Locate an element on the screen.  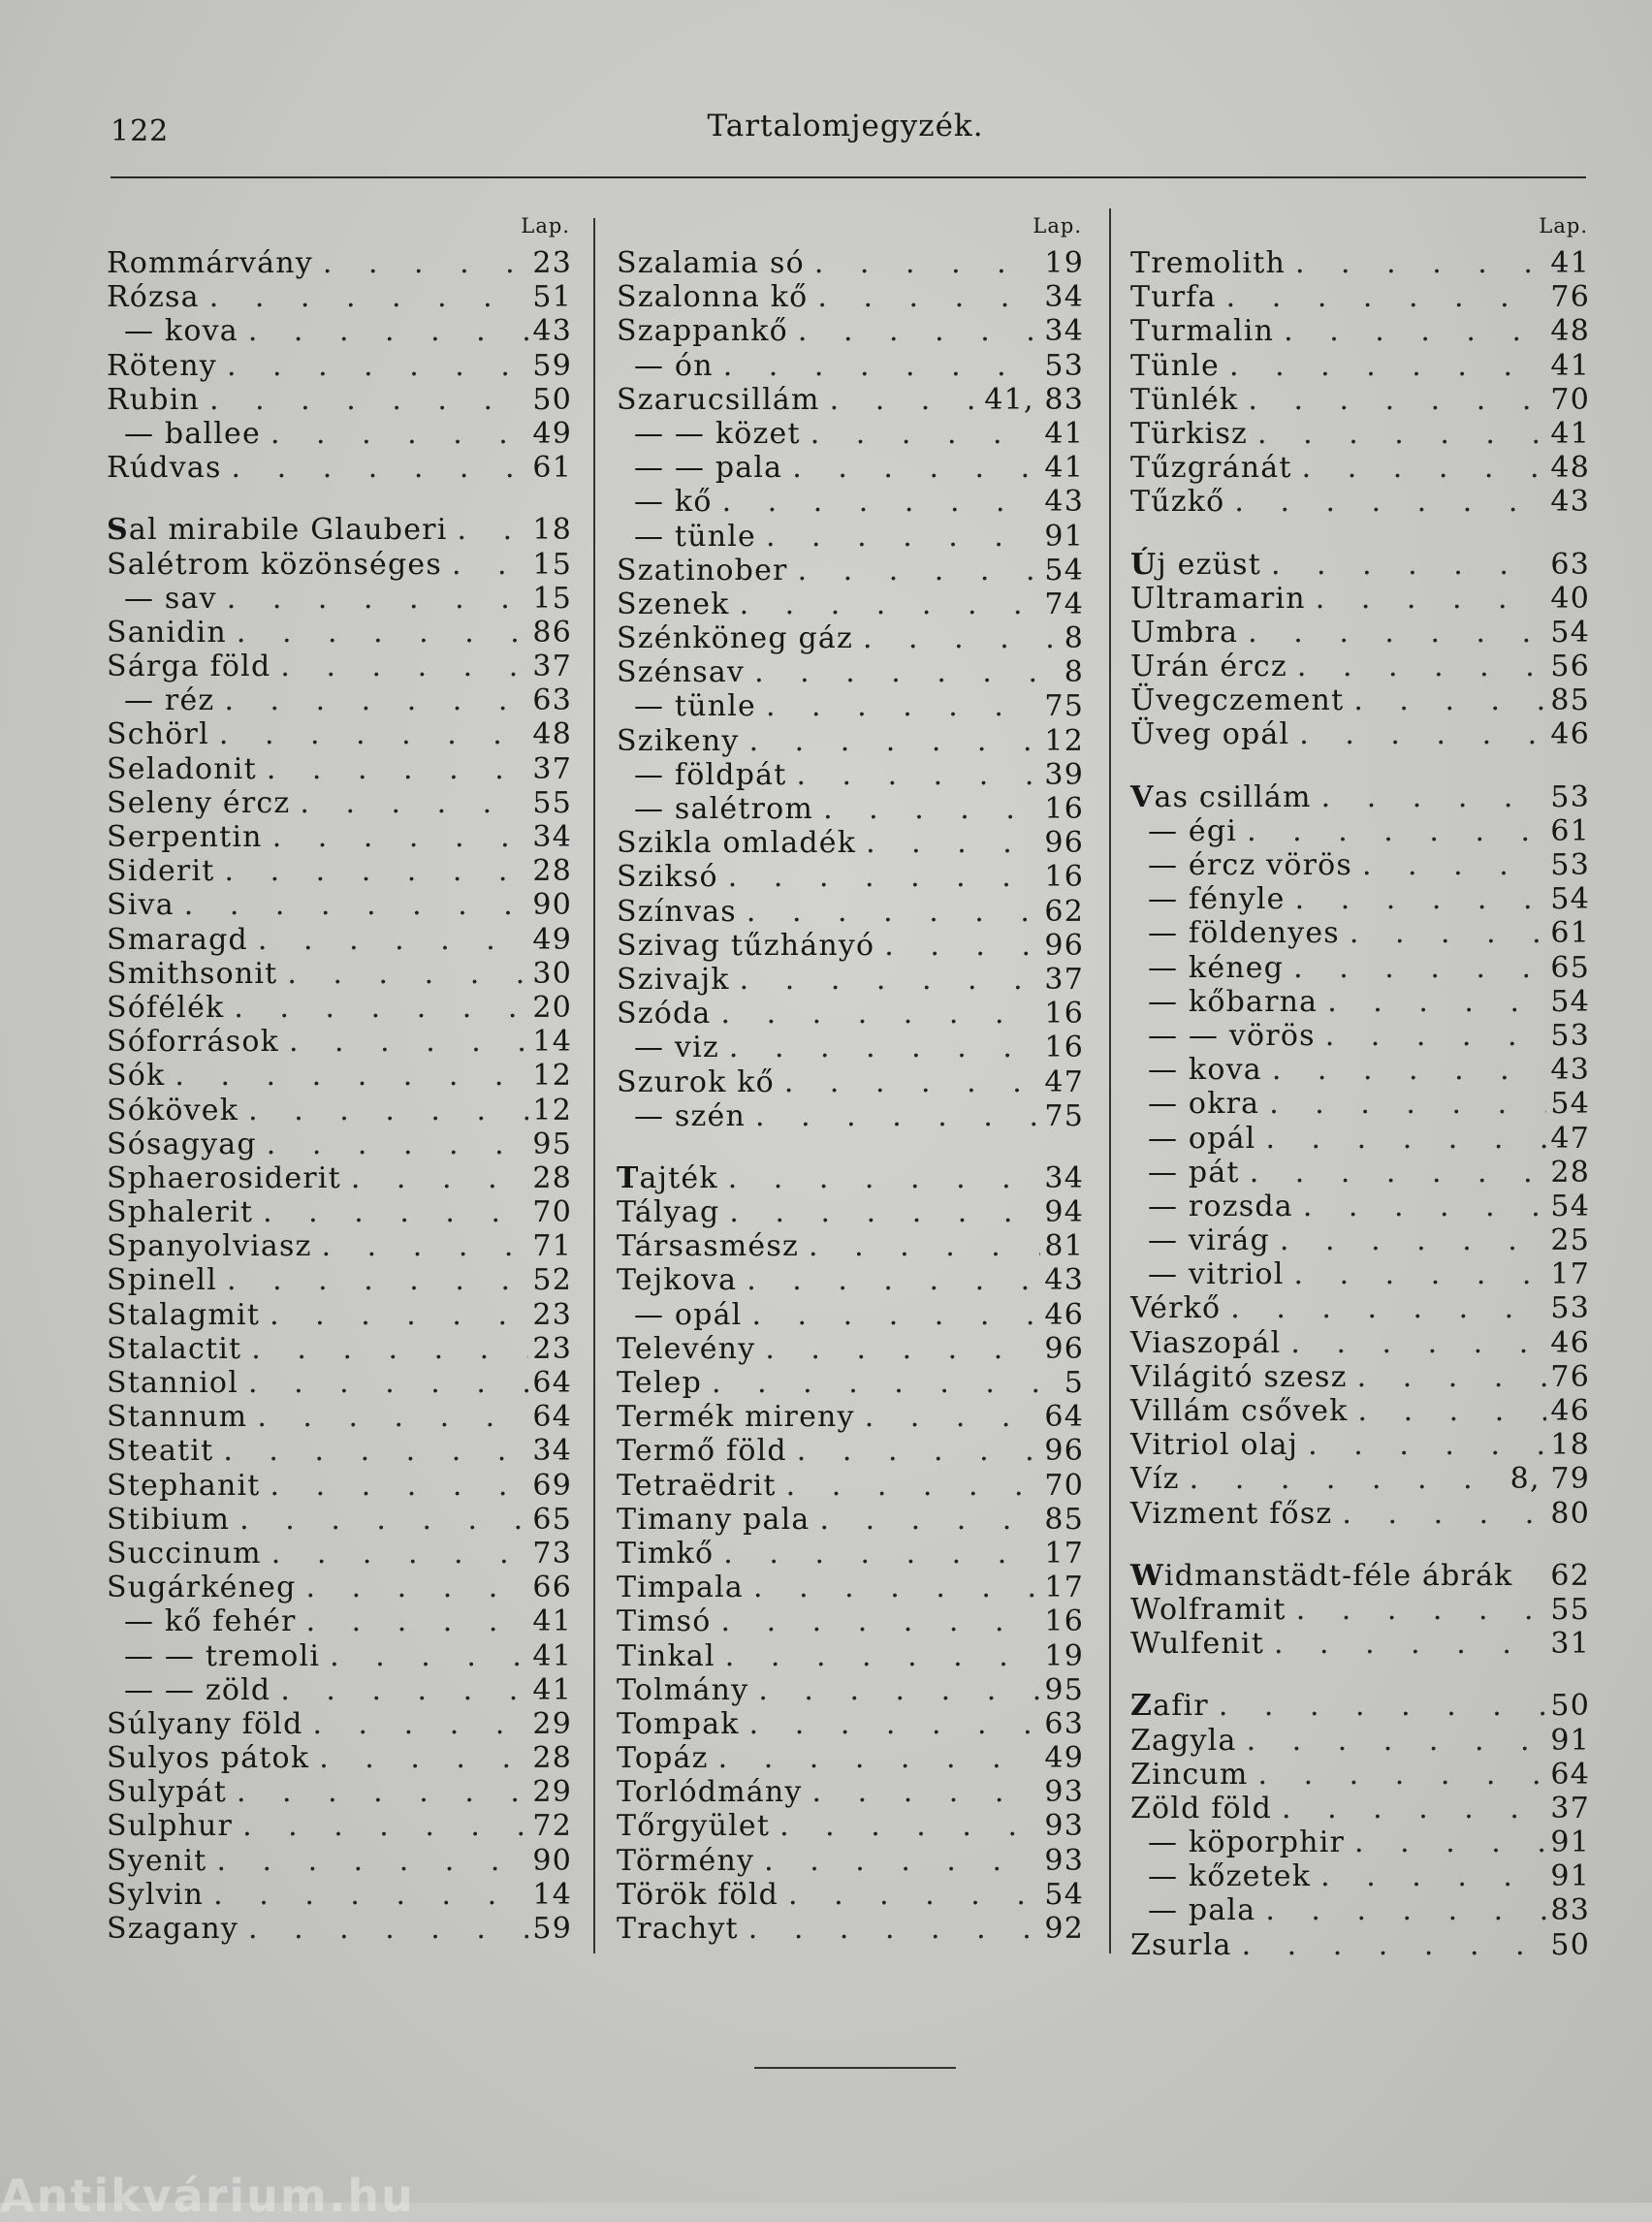
running-title: Tartalomjegyzék. is located at coordinates (846, 126).